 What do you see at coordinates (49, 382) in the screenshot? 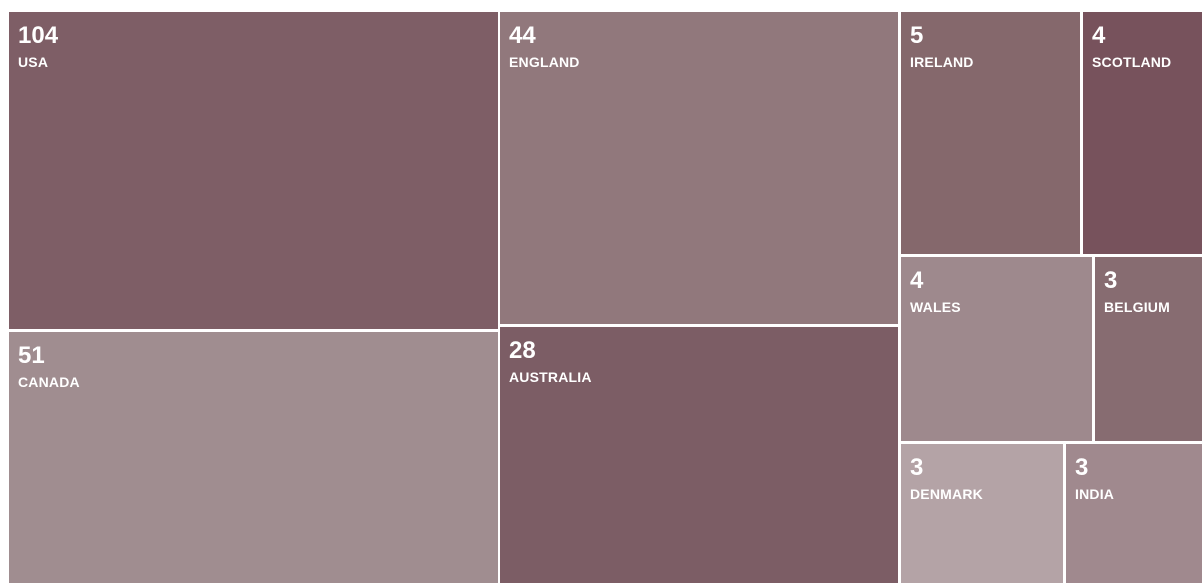
I see `cell-label: CANADA` at bounding box center [49, 382].